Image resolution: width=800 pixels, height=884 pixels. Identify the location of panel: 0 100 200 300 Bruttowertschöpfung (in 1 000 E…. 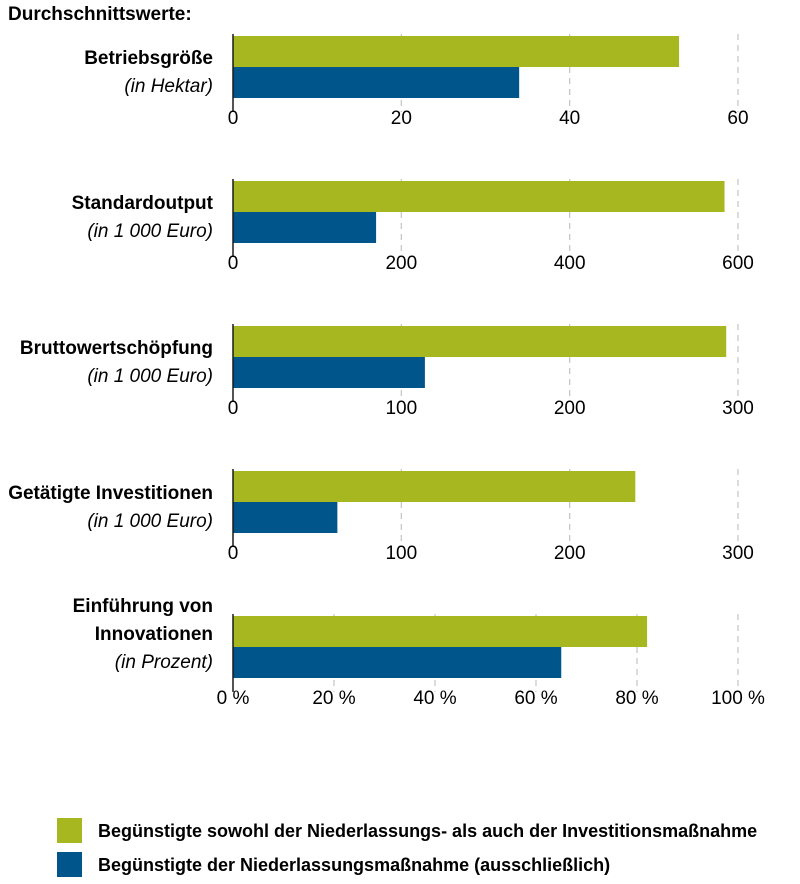
(387, 371).